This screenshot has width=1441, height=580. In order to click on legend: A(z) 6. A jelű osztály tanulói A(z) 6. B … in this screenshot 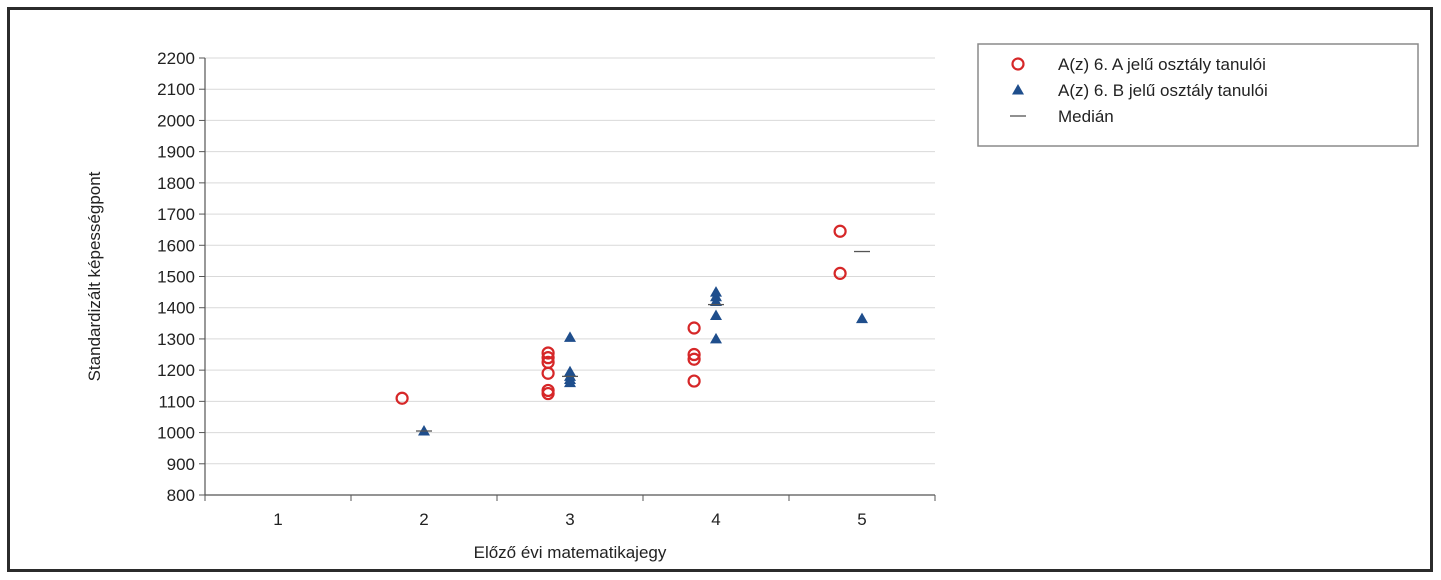, I will do `click(1198, 95)`.